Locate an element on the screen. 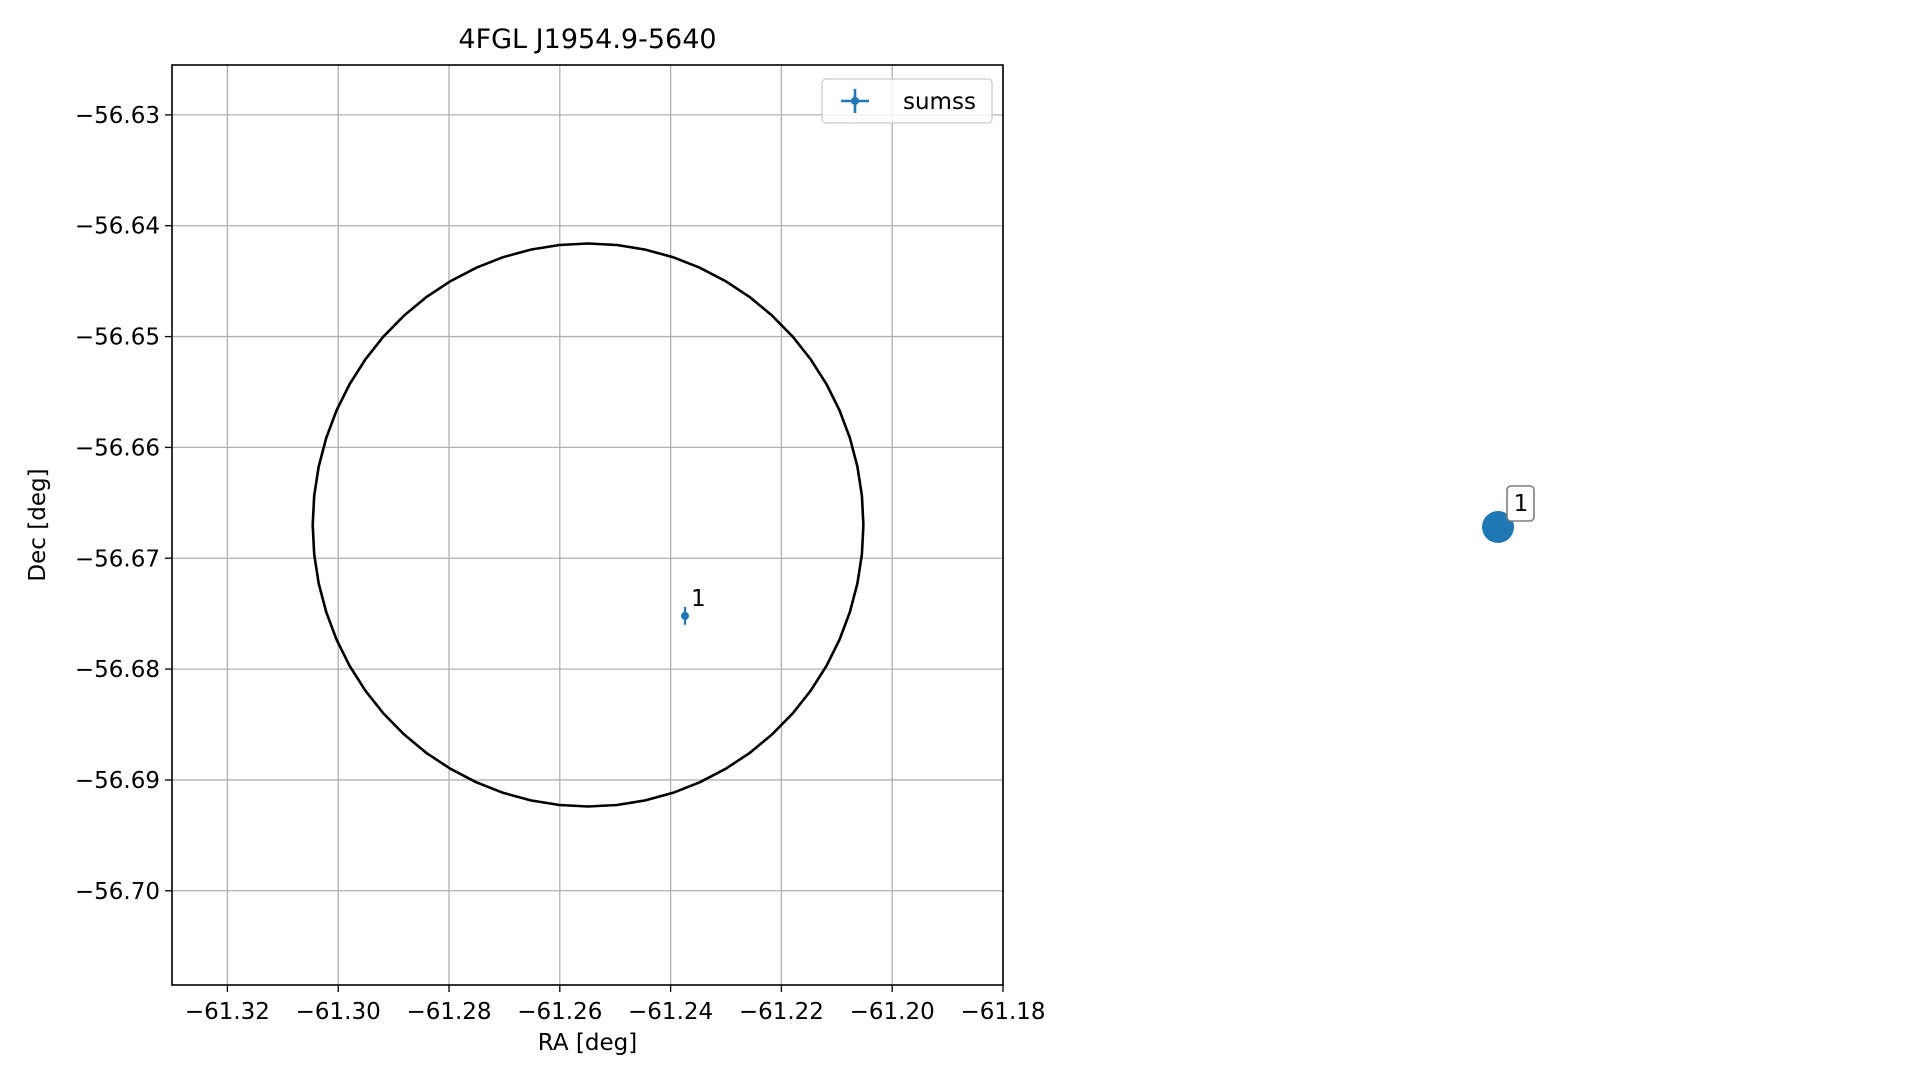 The width and height of the screenshot is (1919, 1080). x-tick-label: −61.26 is located at coordinates (559, 1012).